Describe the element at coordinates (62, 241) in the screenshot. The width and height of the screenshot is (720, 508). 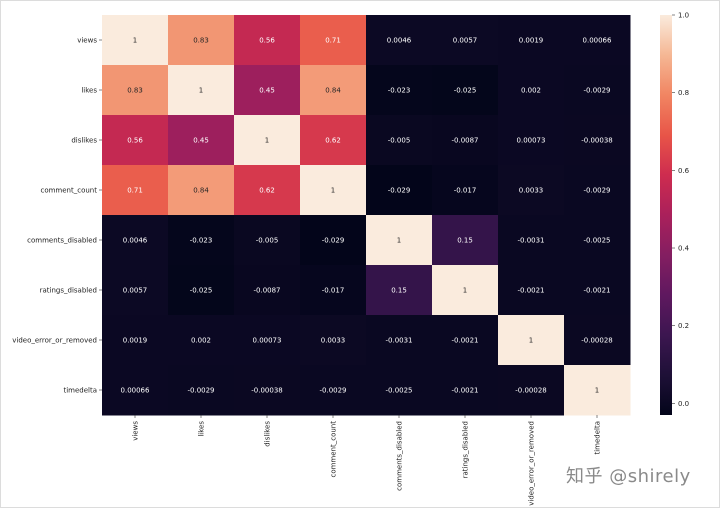
I see `y-tick-label: comments_disabled` at that location.